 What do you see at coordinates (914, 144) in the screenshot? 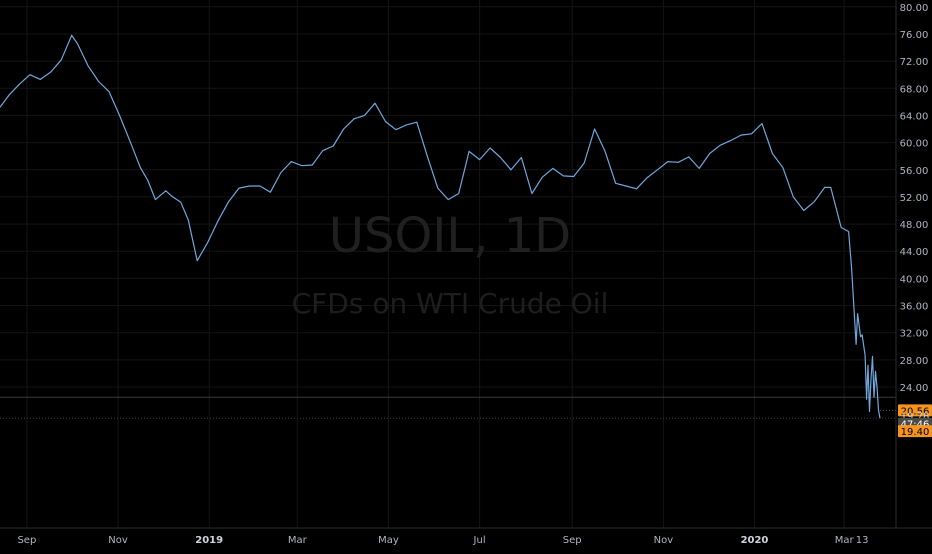
I see `y-tick-label: 60.00` at bounding box center [914, 144].